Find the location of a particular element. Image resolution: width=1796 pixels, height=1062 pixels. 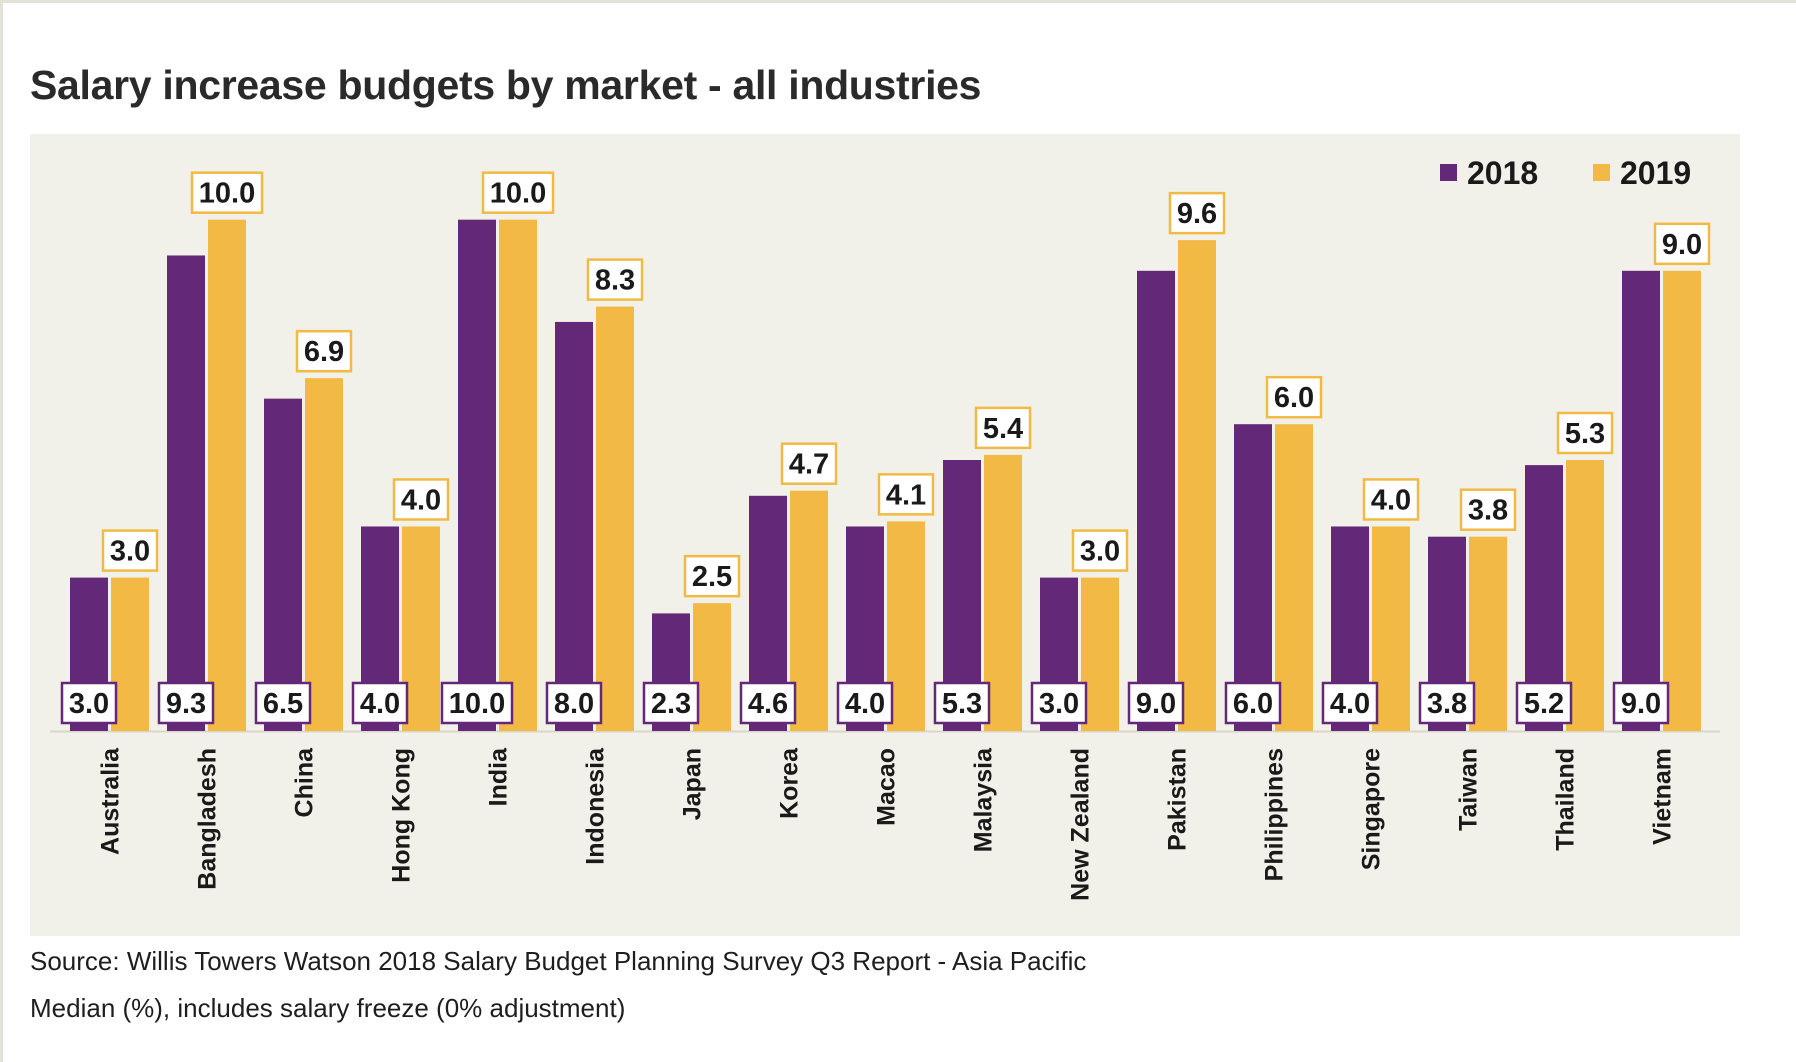

category-label-new-zealand: New Zealand is located at coordinates (1081, 824).